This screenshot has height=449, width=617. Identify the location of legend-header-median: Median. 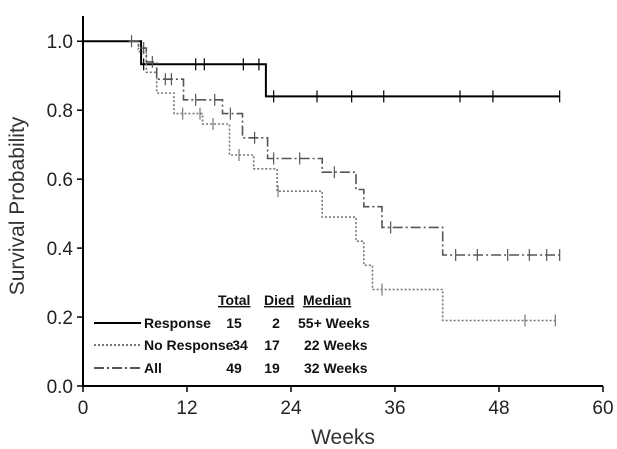
(327, 300).